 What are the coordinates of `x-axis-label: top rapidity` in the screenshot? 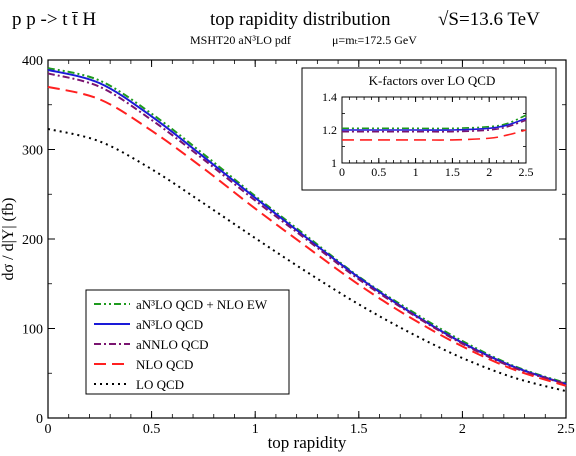 It's located at (307, 442).